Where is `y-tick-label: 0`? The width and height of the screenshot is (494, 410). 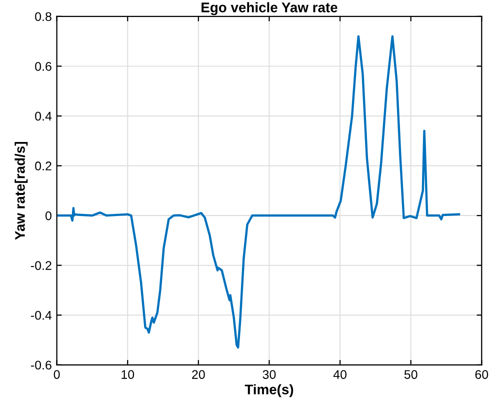
y-tick-label: 0 is located at coordinates (48, 215).